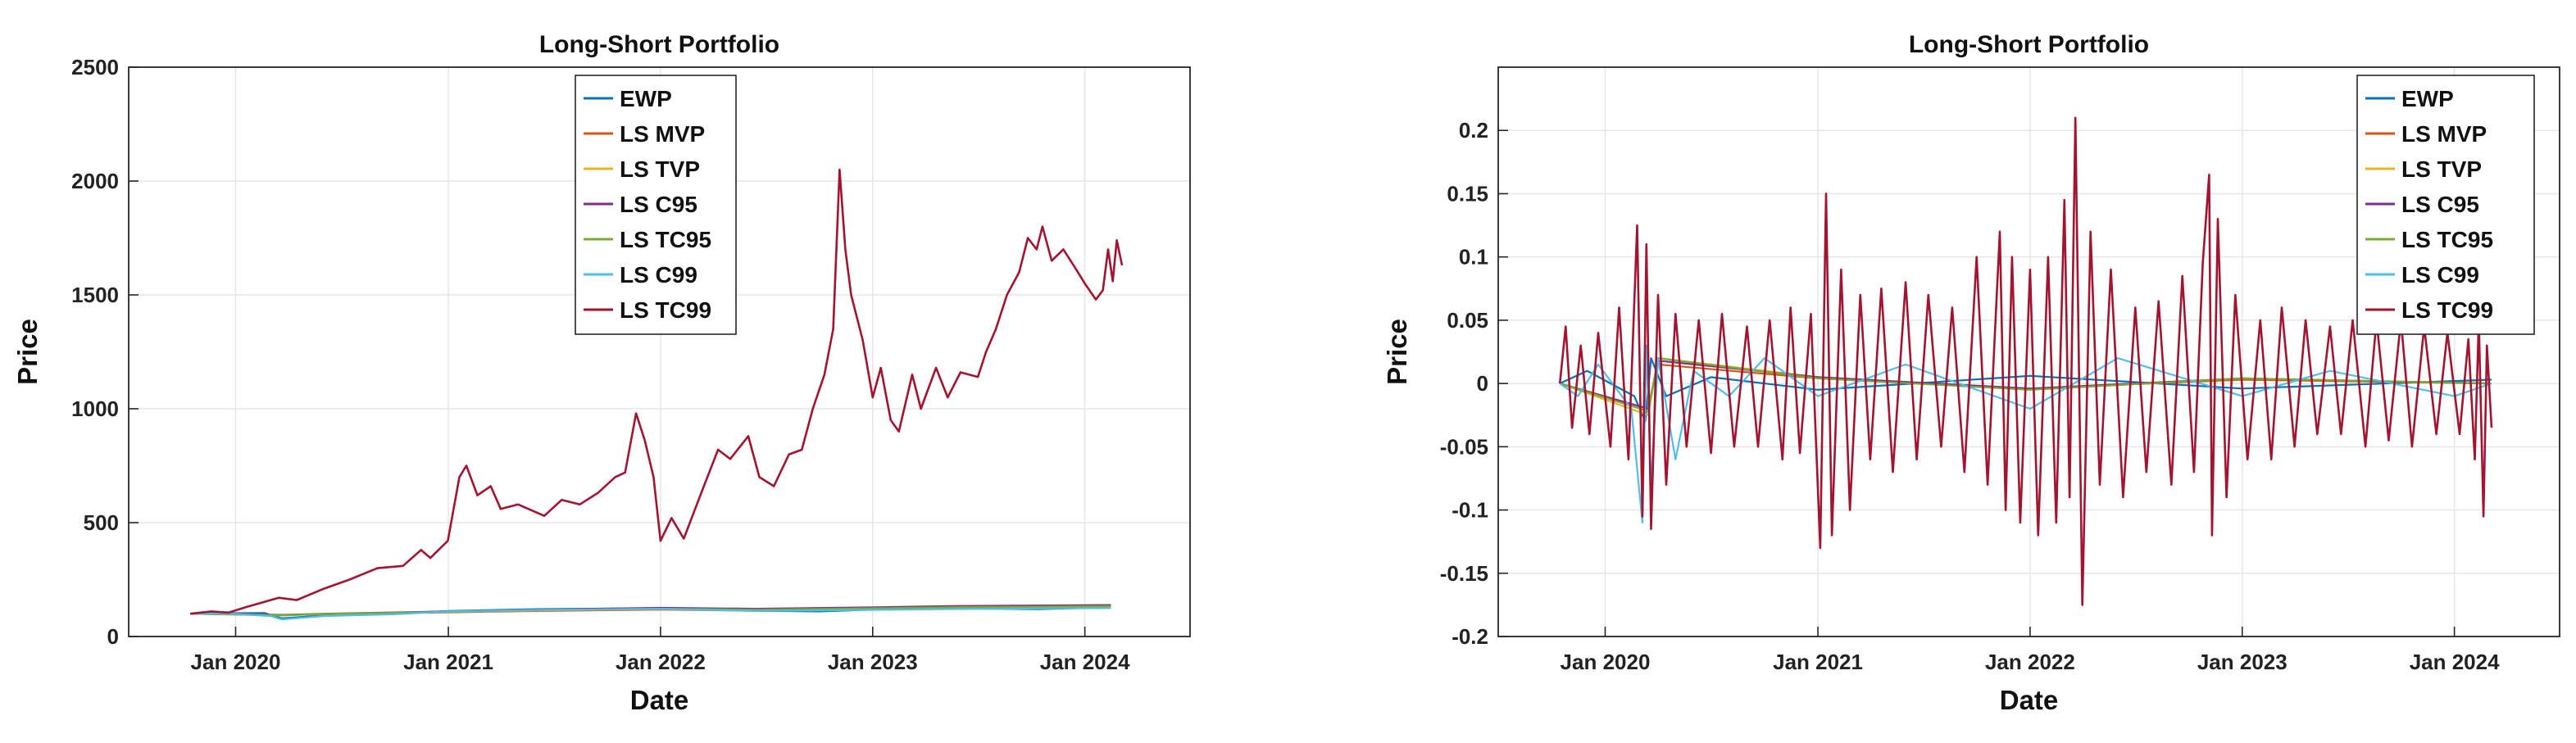 The height and width of the screenshot is (743, 2576). Describe the element at coordinates (95, 181) in the screenshot. I see `y-tick-label: 2000` at that location.